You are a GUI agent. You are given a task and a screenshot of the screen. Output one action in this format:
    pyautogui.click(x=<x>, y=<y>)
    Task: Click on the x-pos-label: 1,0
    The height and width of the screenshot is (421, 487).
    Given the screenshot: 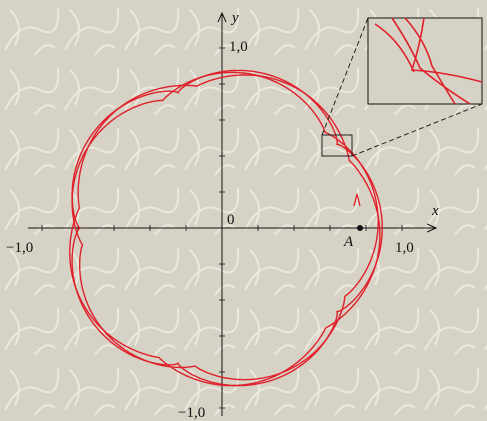 What is the action you would take?
    pyautogui.click(x=404, y=248)
    